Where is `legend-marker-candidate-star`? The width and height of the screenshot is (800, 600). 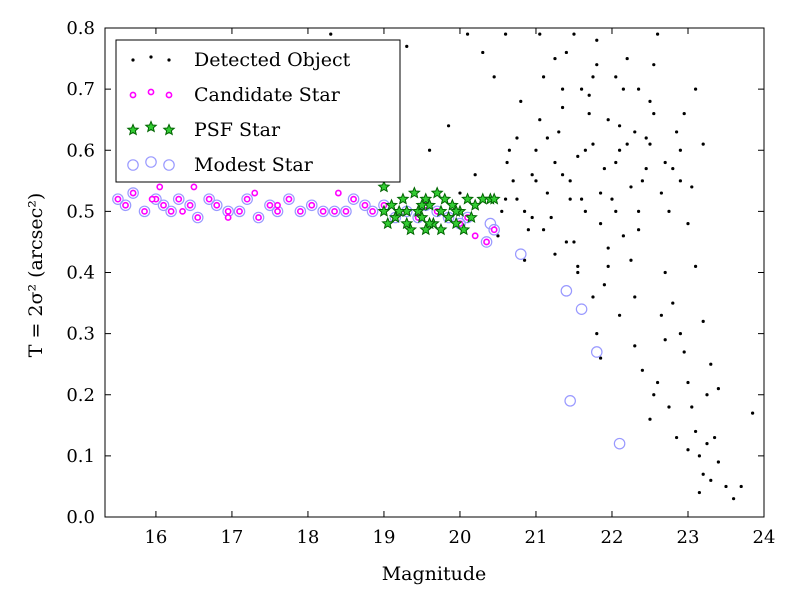 legend-marker-candidate-star is located at coordinates (169, 95).